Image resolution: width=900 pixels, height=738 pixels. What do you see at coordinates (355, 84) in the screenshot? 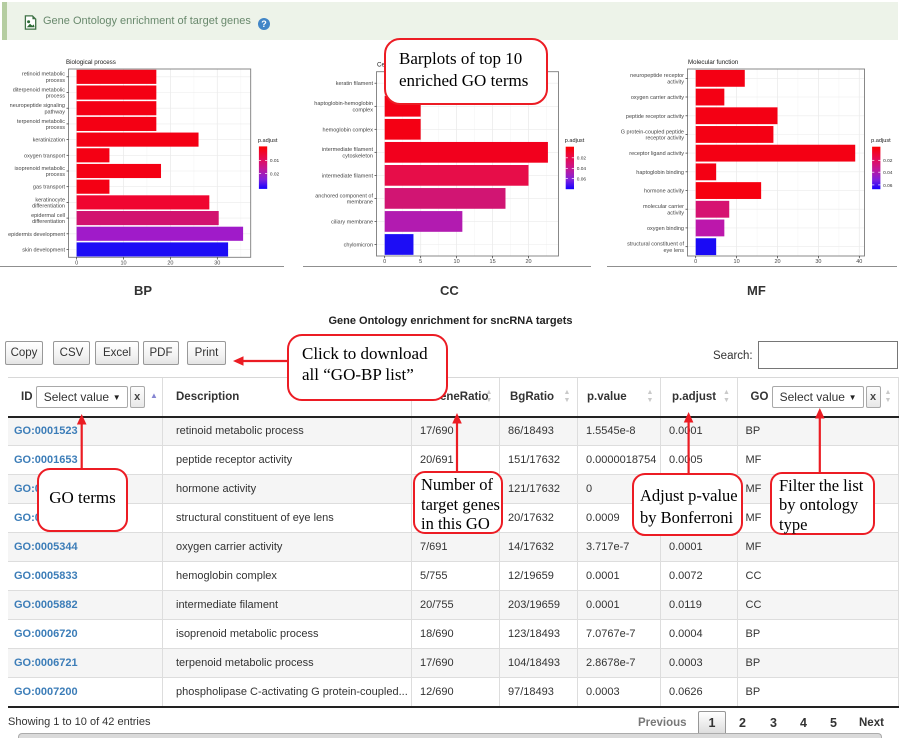
I see `svg-text: keratin filament` at bounding box center [355, 84].